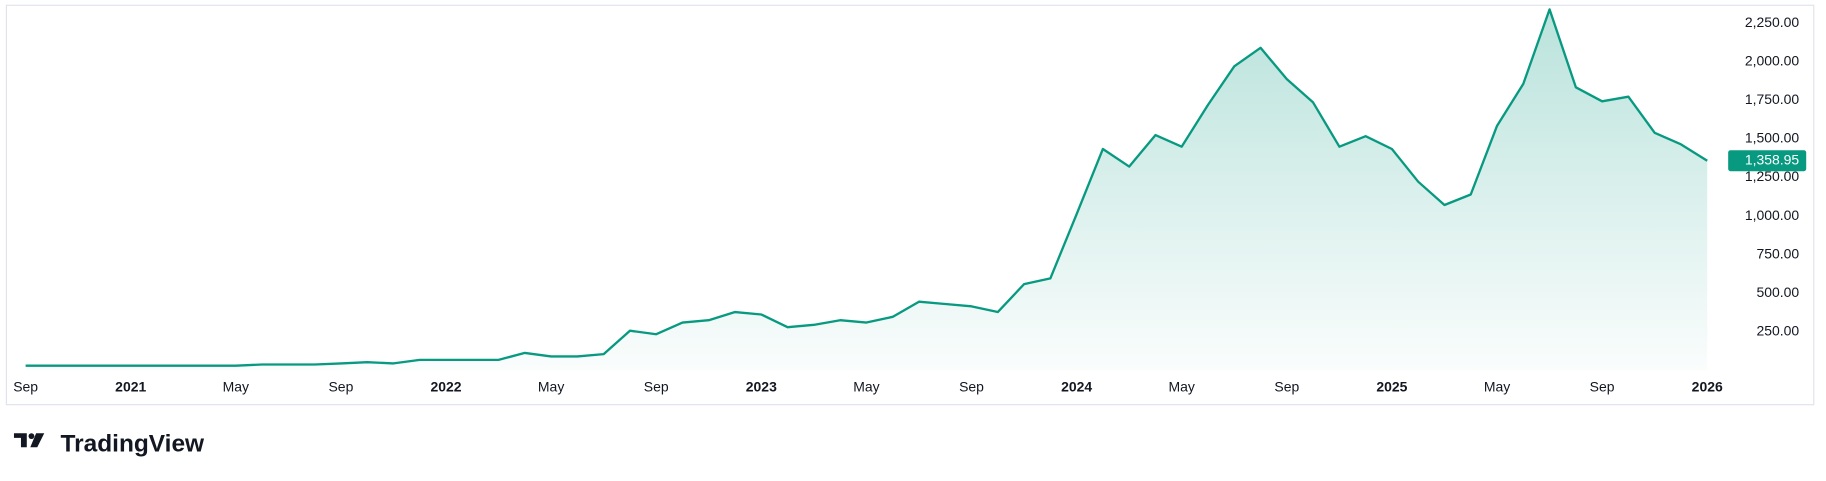  I want to click on brand-name: TradingView, so click(133, 443).